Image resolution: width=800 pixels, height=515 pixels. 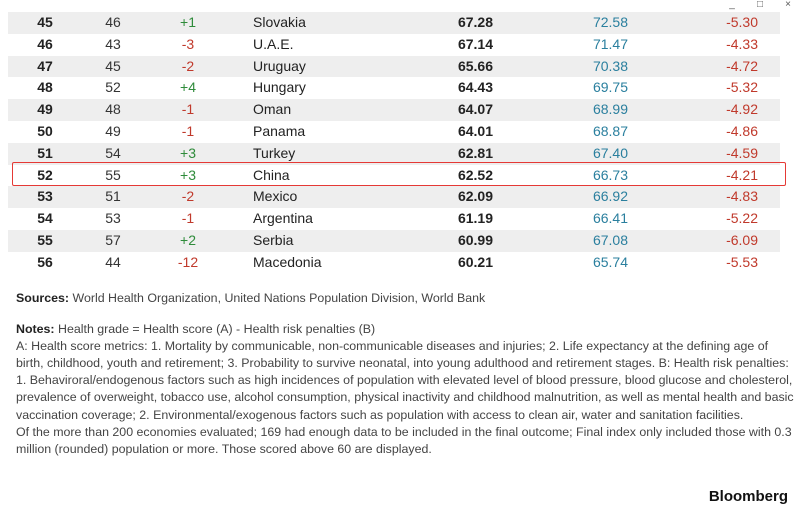 I want to click on previous-rank-cell: 45, so click(x=113, y=65).